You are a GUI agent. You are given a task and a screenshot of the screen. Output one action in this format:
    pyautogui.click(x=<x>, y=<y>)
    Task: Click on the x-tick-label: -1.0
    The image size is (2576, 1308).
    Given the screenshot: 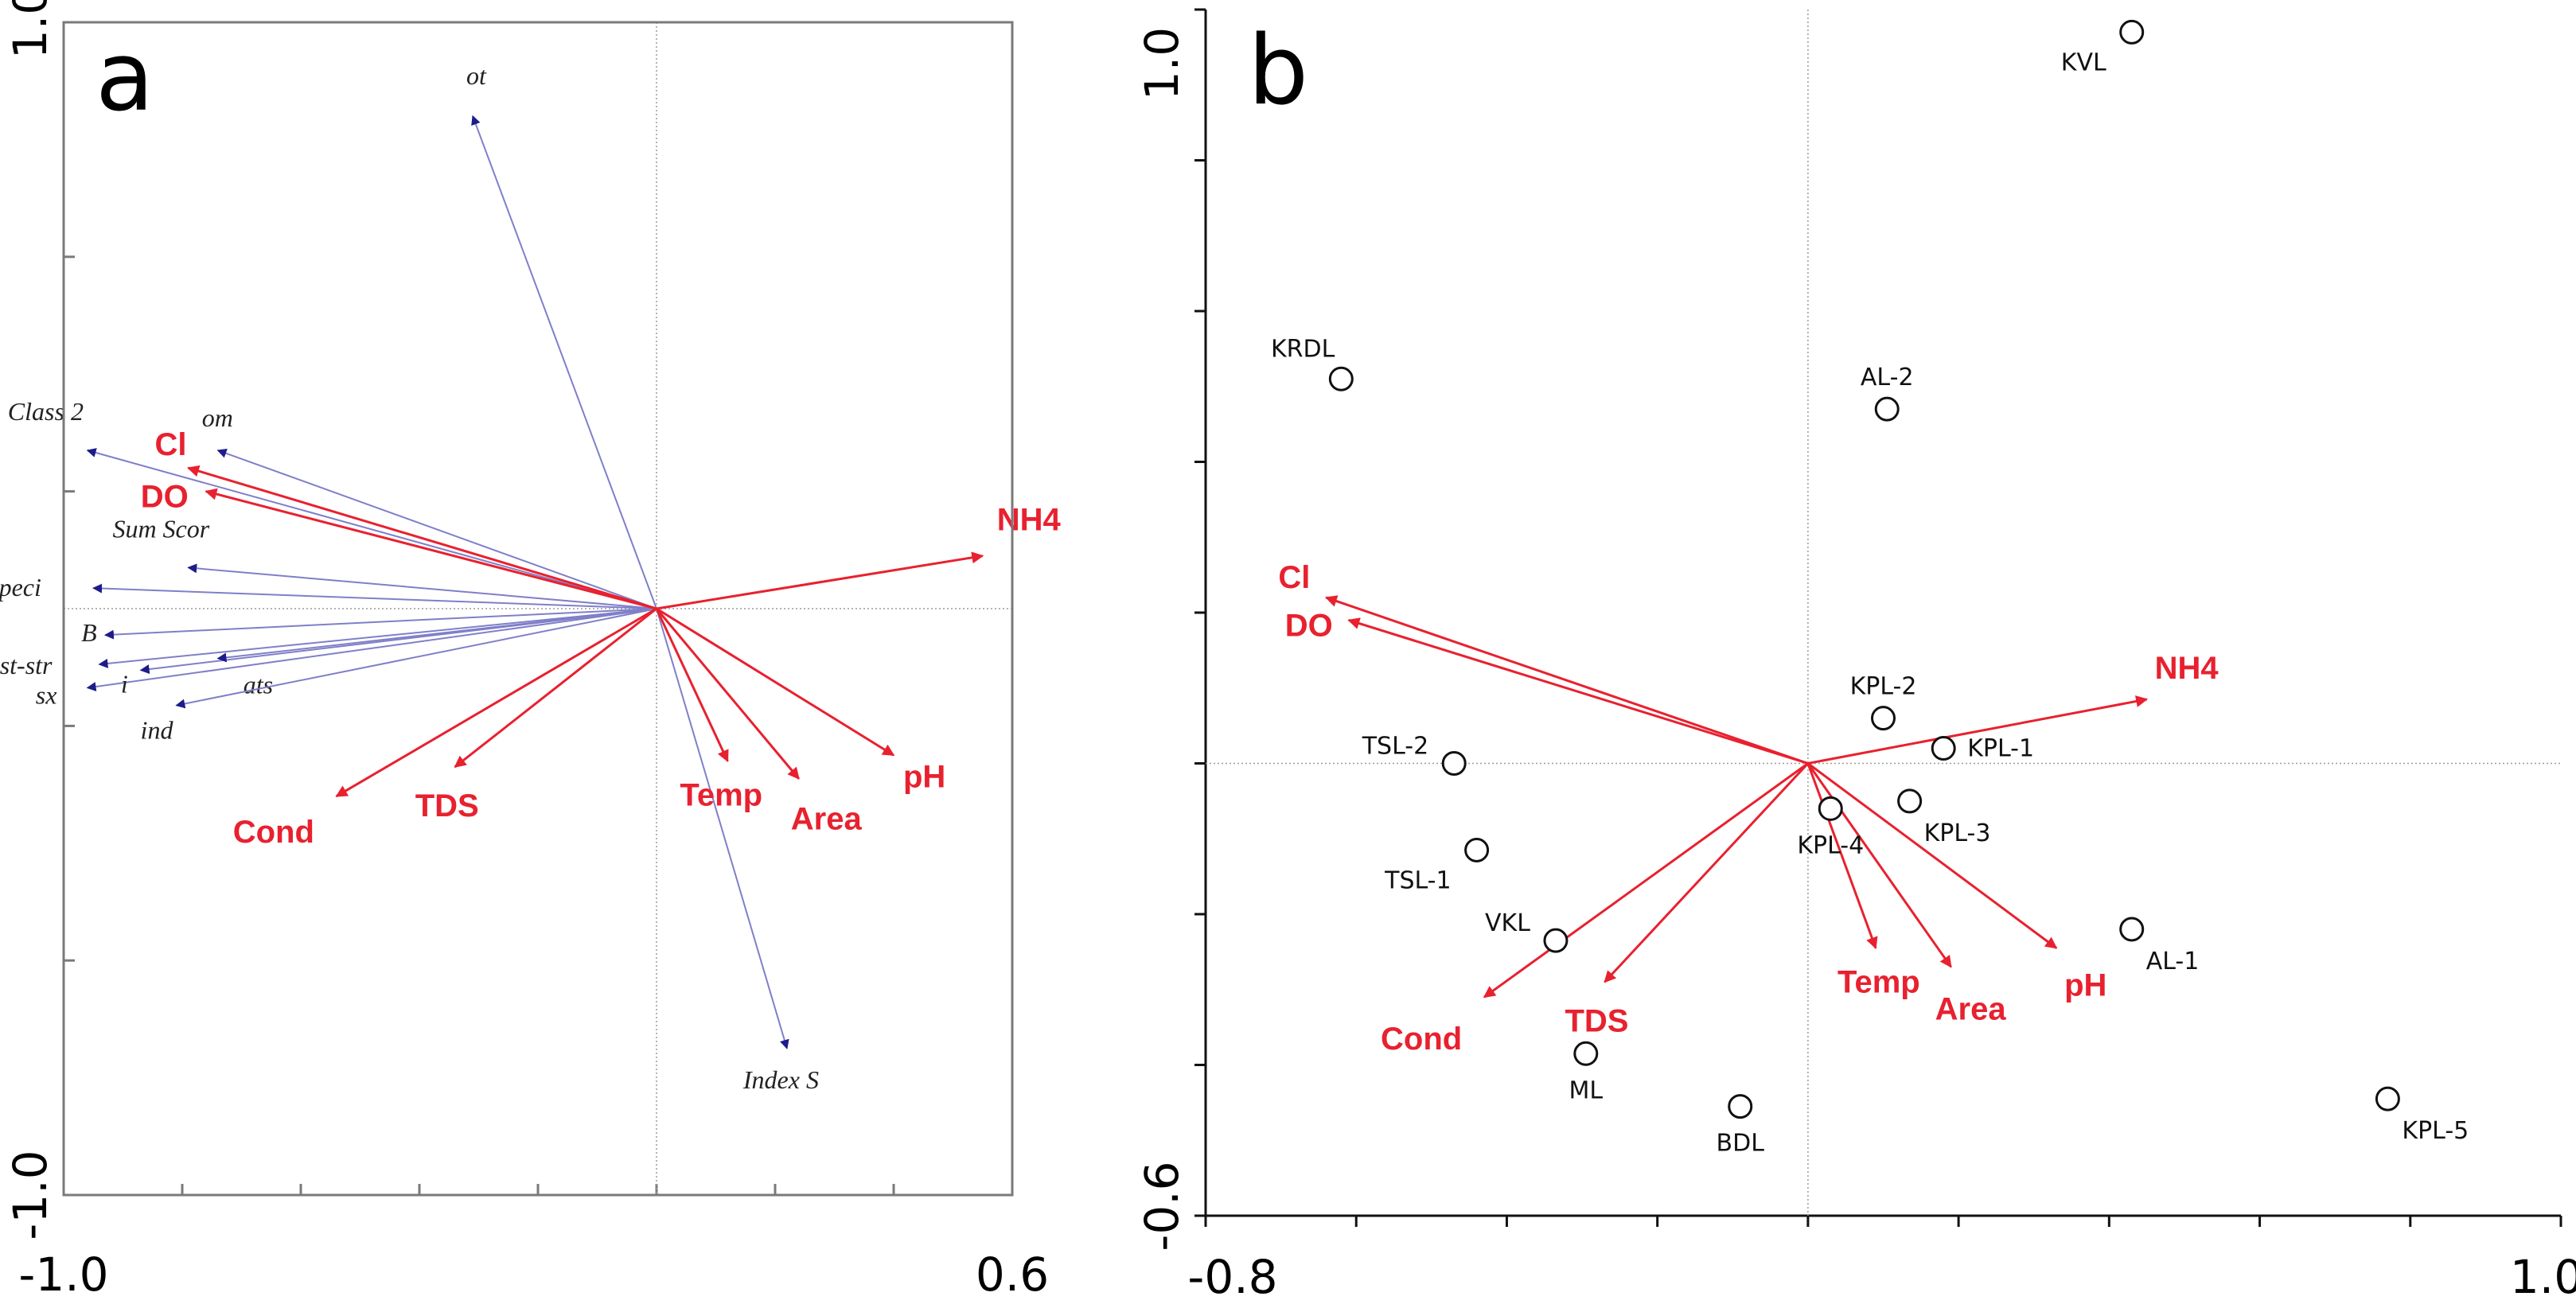 What is the action you would take?
    pyautogui.click(x=63, y=1275)
    